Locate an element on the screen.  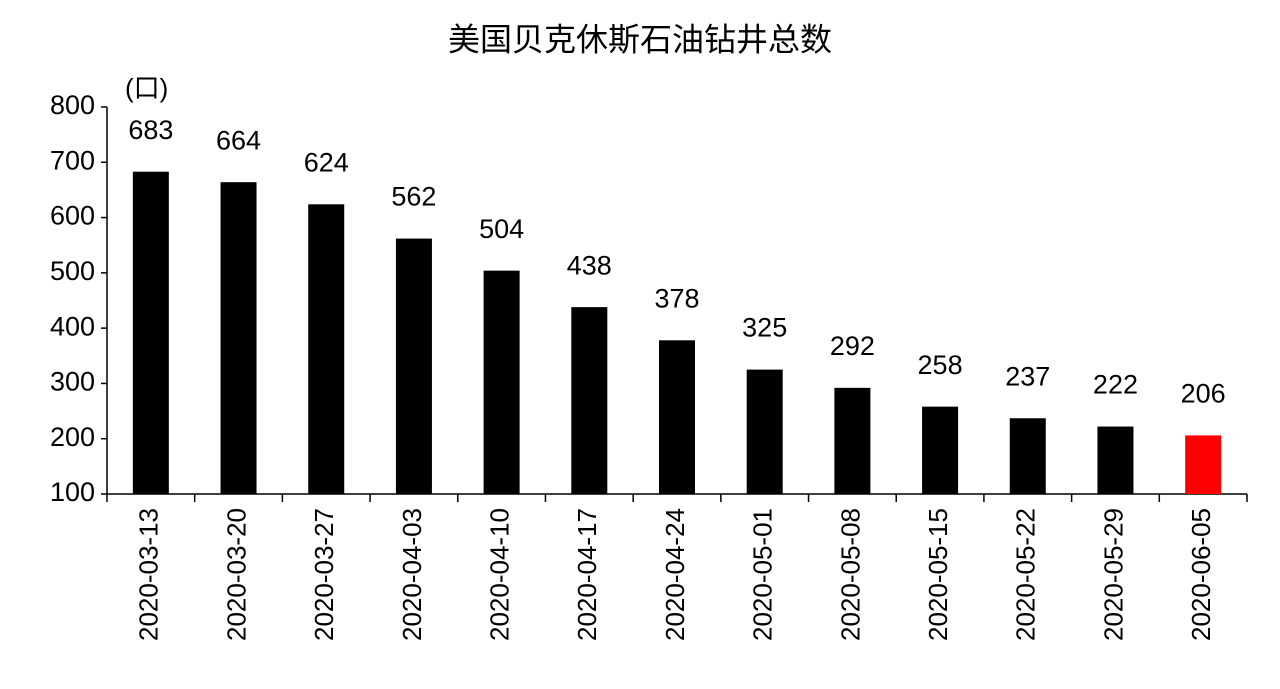
x-tick-label: 2020-03-20 is located at coordinates (236, 574).